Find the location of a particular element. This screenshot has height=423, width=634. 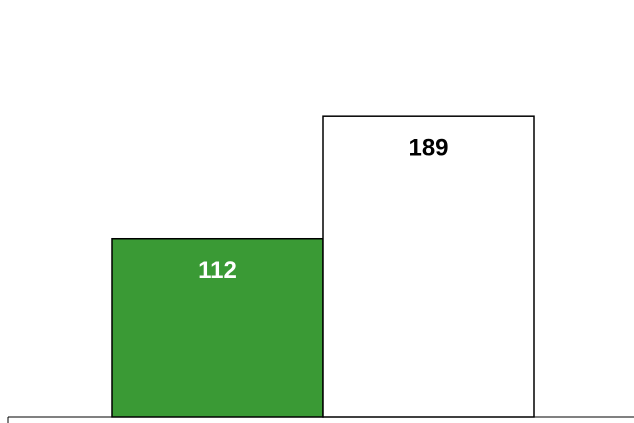

data-label: 112 is located at coordinates (217, 270).